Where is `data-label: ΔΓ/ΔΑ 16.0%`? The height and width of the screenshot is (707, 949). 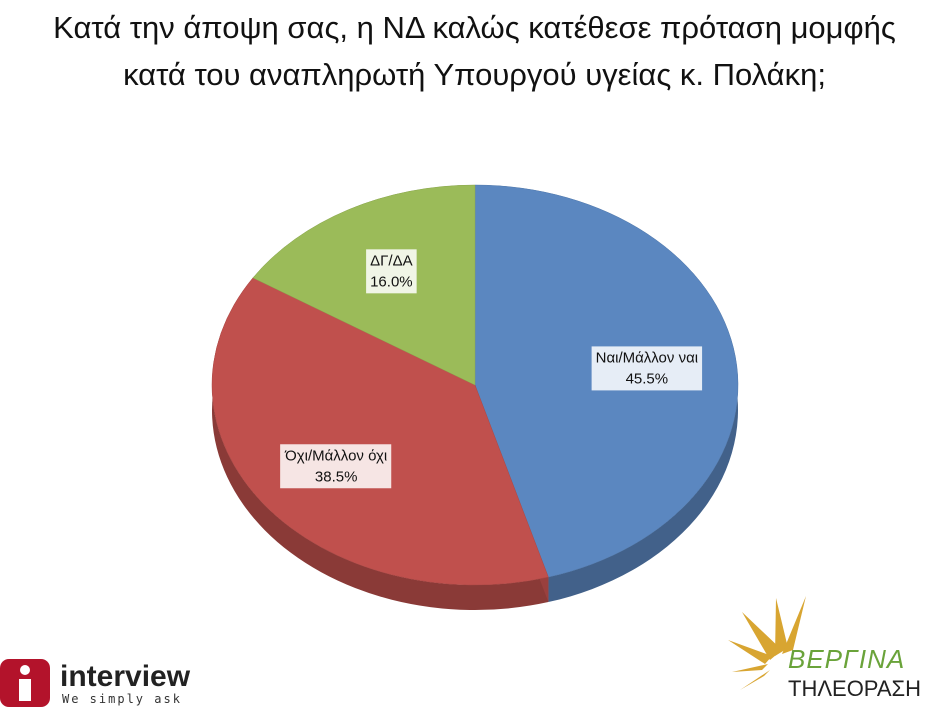
data-label: ΔΓ/ΔΑ 16.0% is located at coordinates (391, 271).